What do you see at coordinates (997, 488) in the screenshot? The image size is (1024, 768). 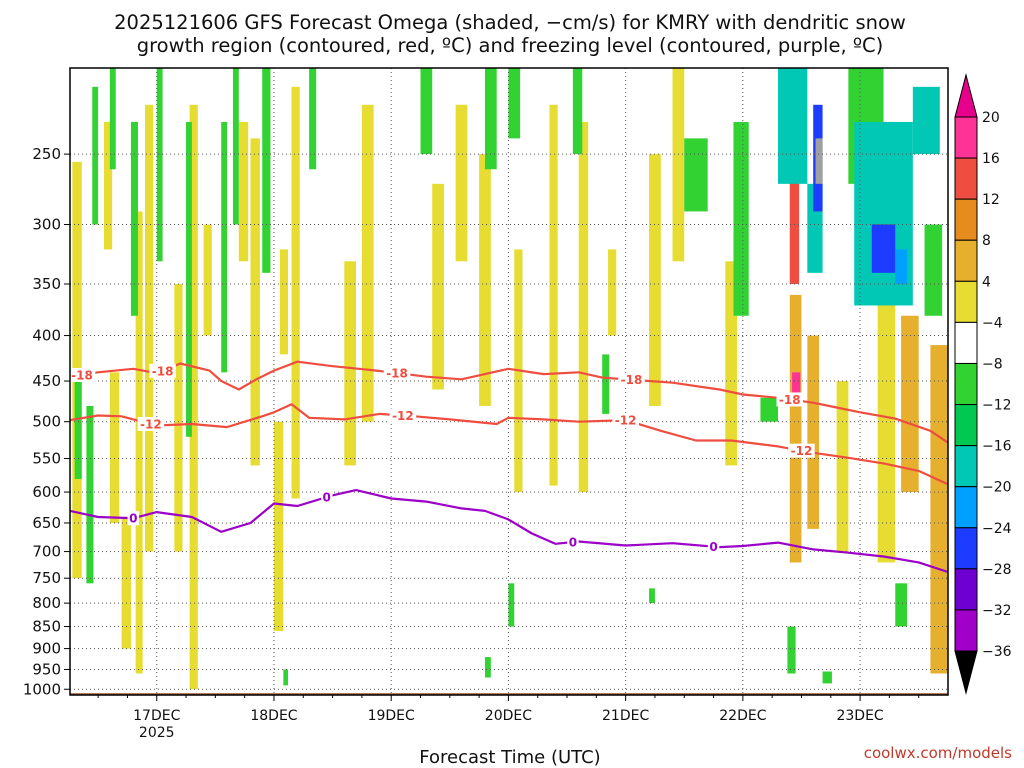 I see `colorbar-label: −20` at bounding box center [997, 488].